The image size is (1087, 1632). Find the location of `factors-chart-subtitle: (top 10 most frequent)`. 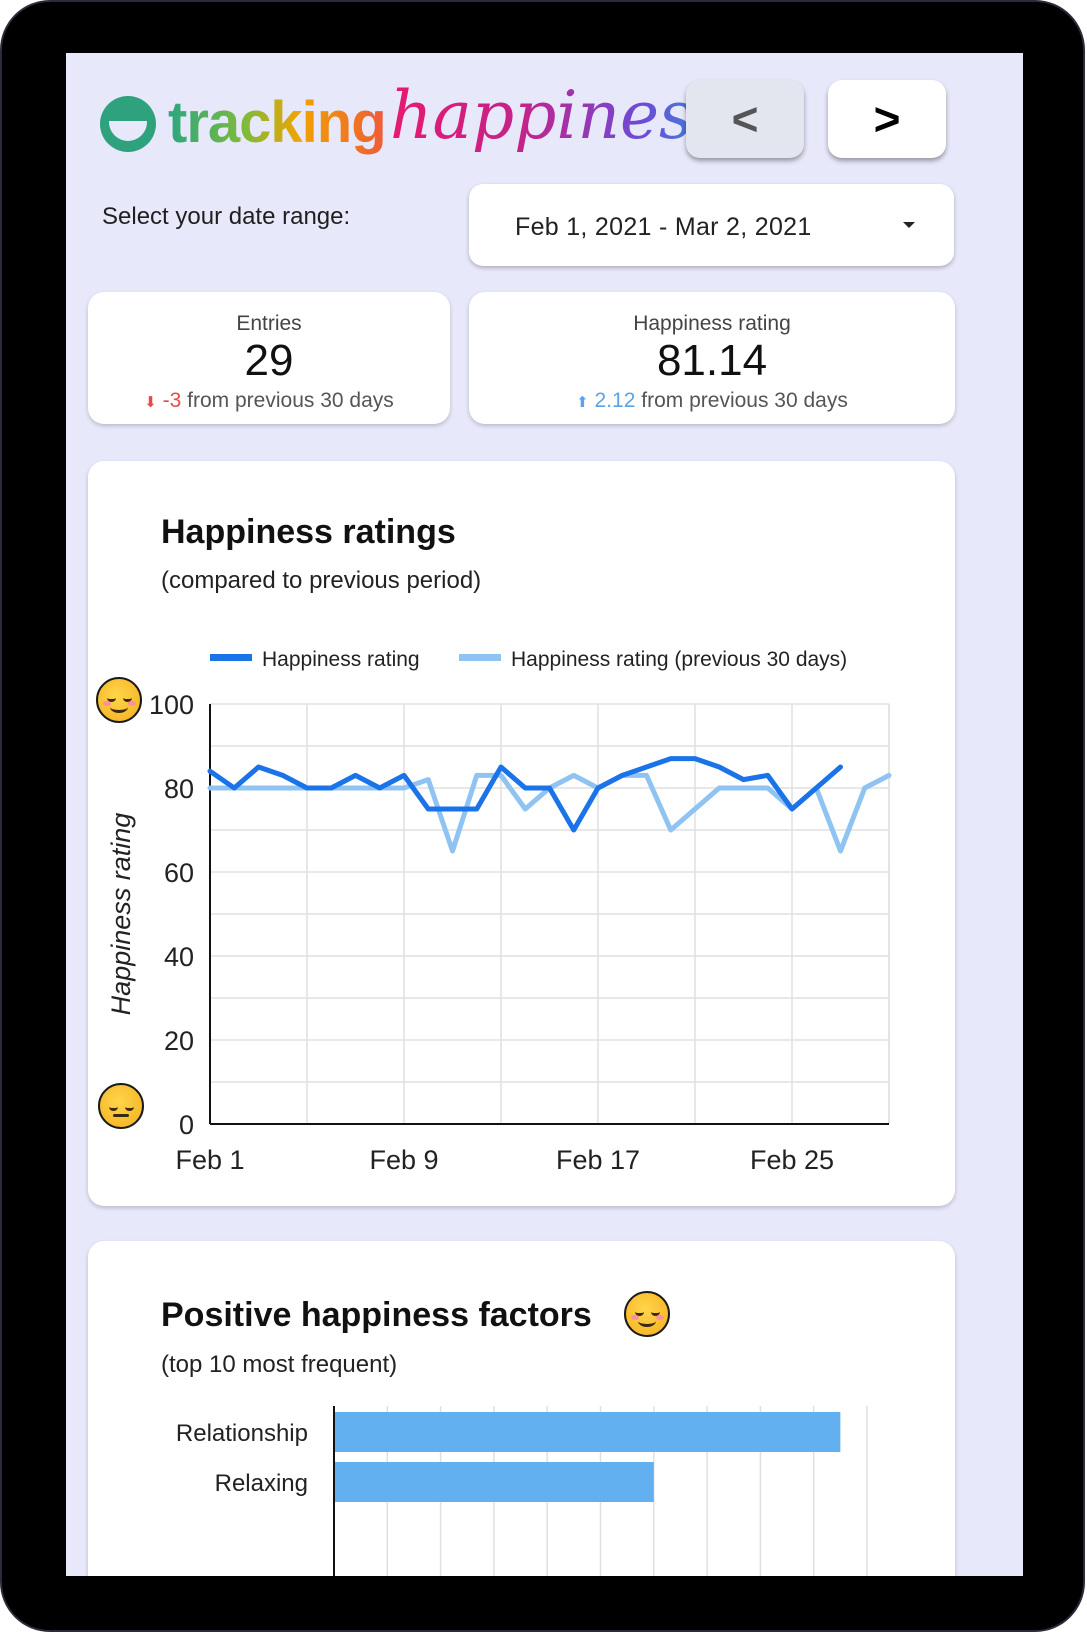

factors-chart-subtitle: (top 10 most frequent) is located at coordinates (279, 1364).